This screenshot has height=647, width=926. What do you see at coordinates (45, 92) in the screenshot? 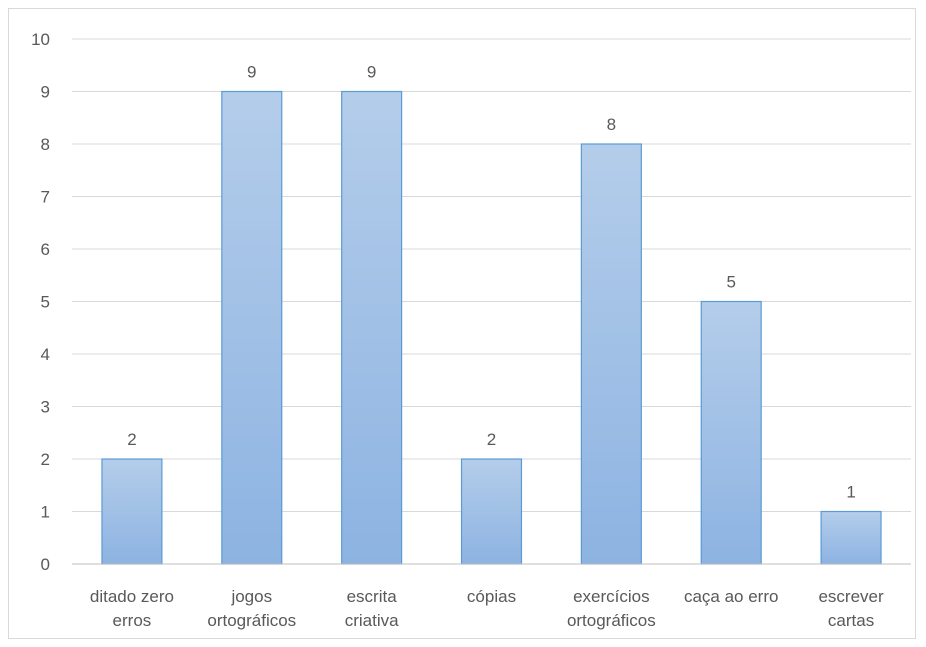
I see `y-tick-label: 9` at bounding box center [45, 92].